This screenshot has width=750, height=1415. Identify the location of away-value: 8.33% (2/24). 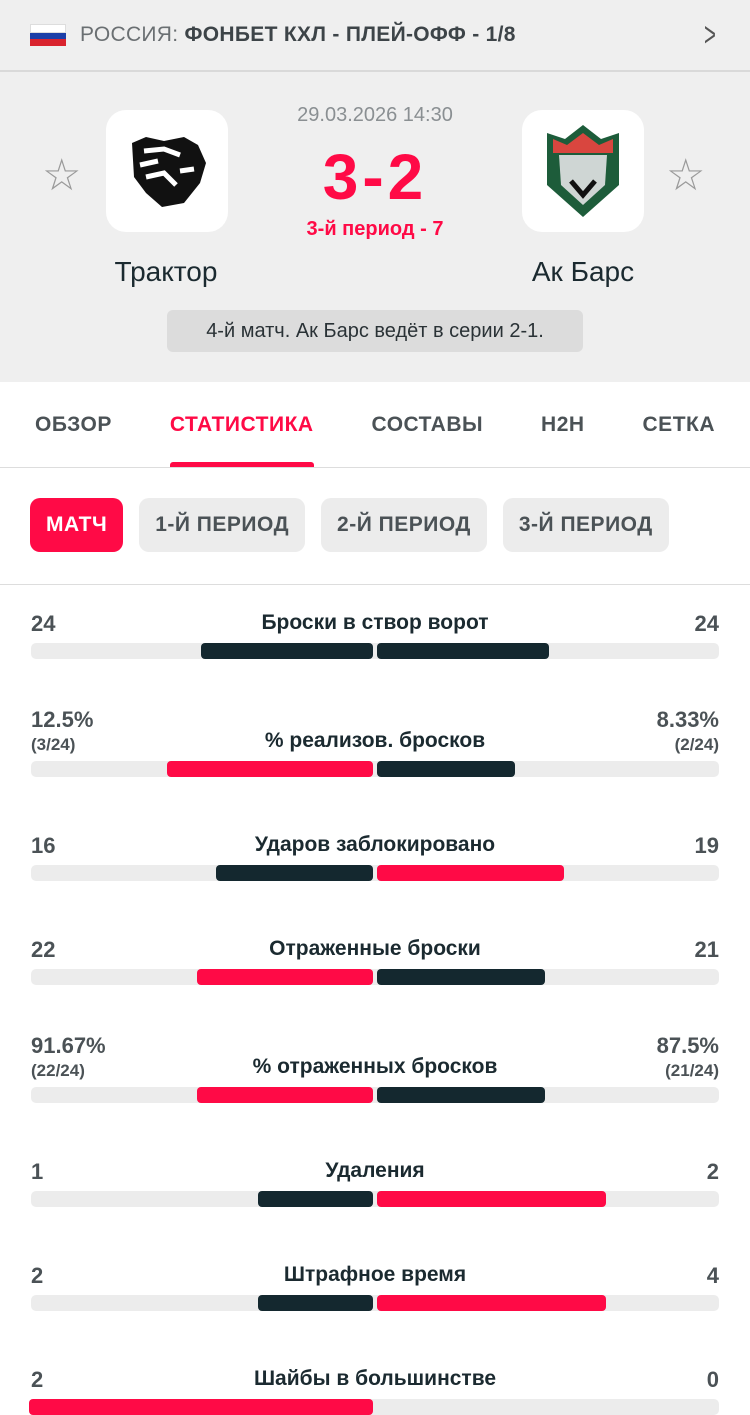
(687, 730).